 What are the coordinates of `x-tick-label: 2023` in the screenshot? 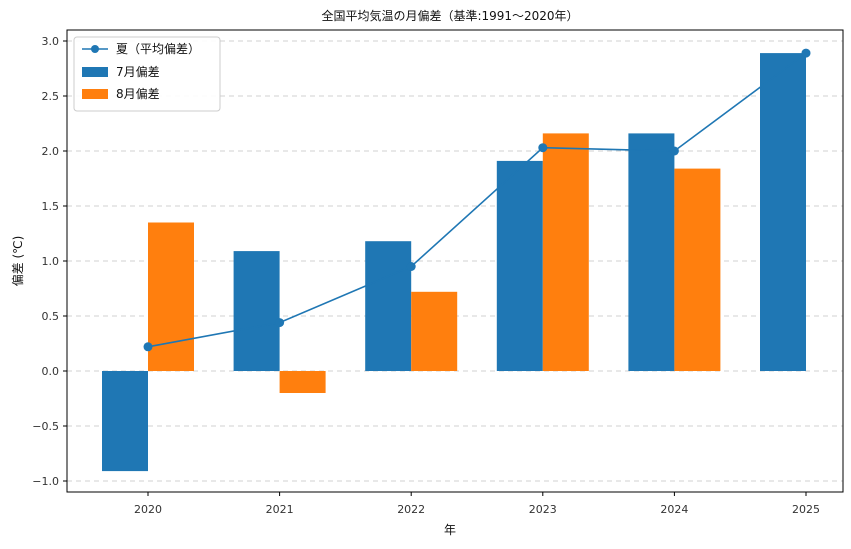 It's located at (543, 509).